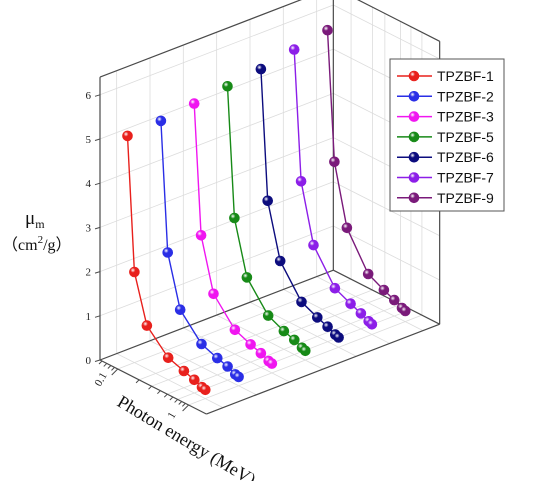 The height and width of the screenshot is (481, 550). What do you see at coordinates (465, 96) in the screenshot?
I see `legend-label: TPZBF-2` at bounding box center [465, 96].